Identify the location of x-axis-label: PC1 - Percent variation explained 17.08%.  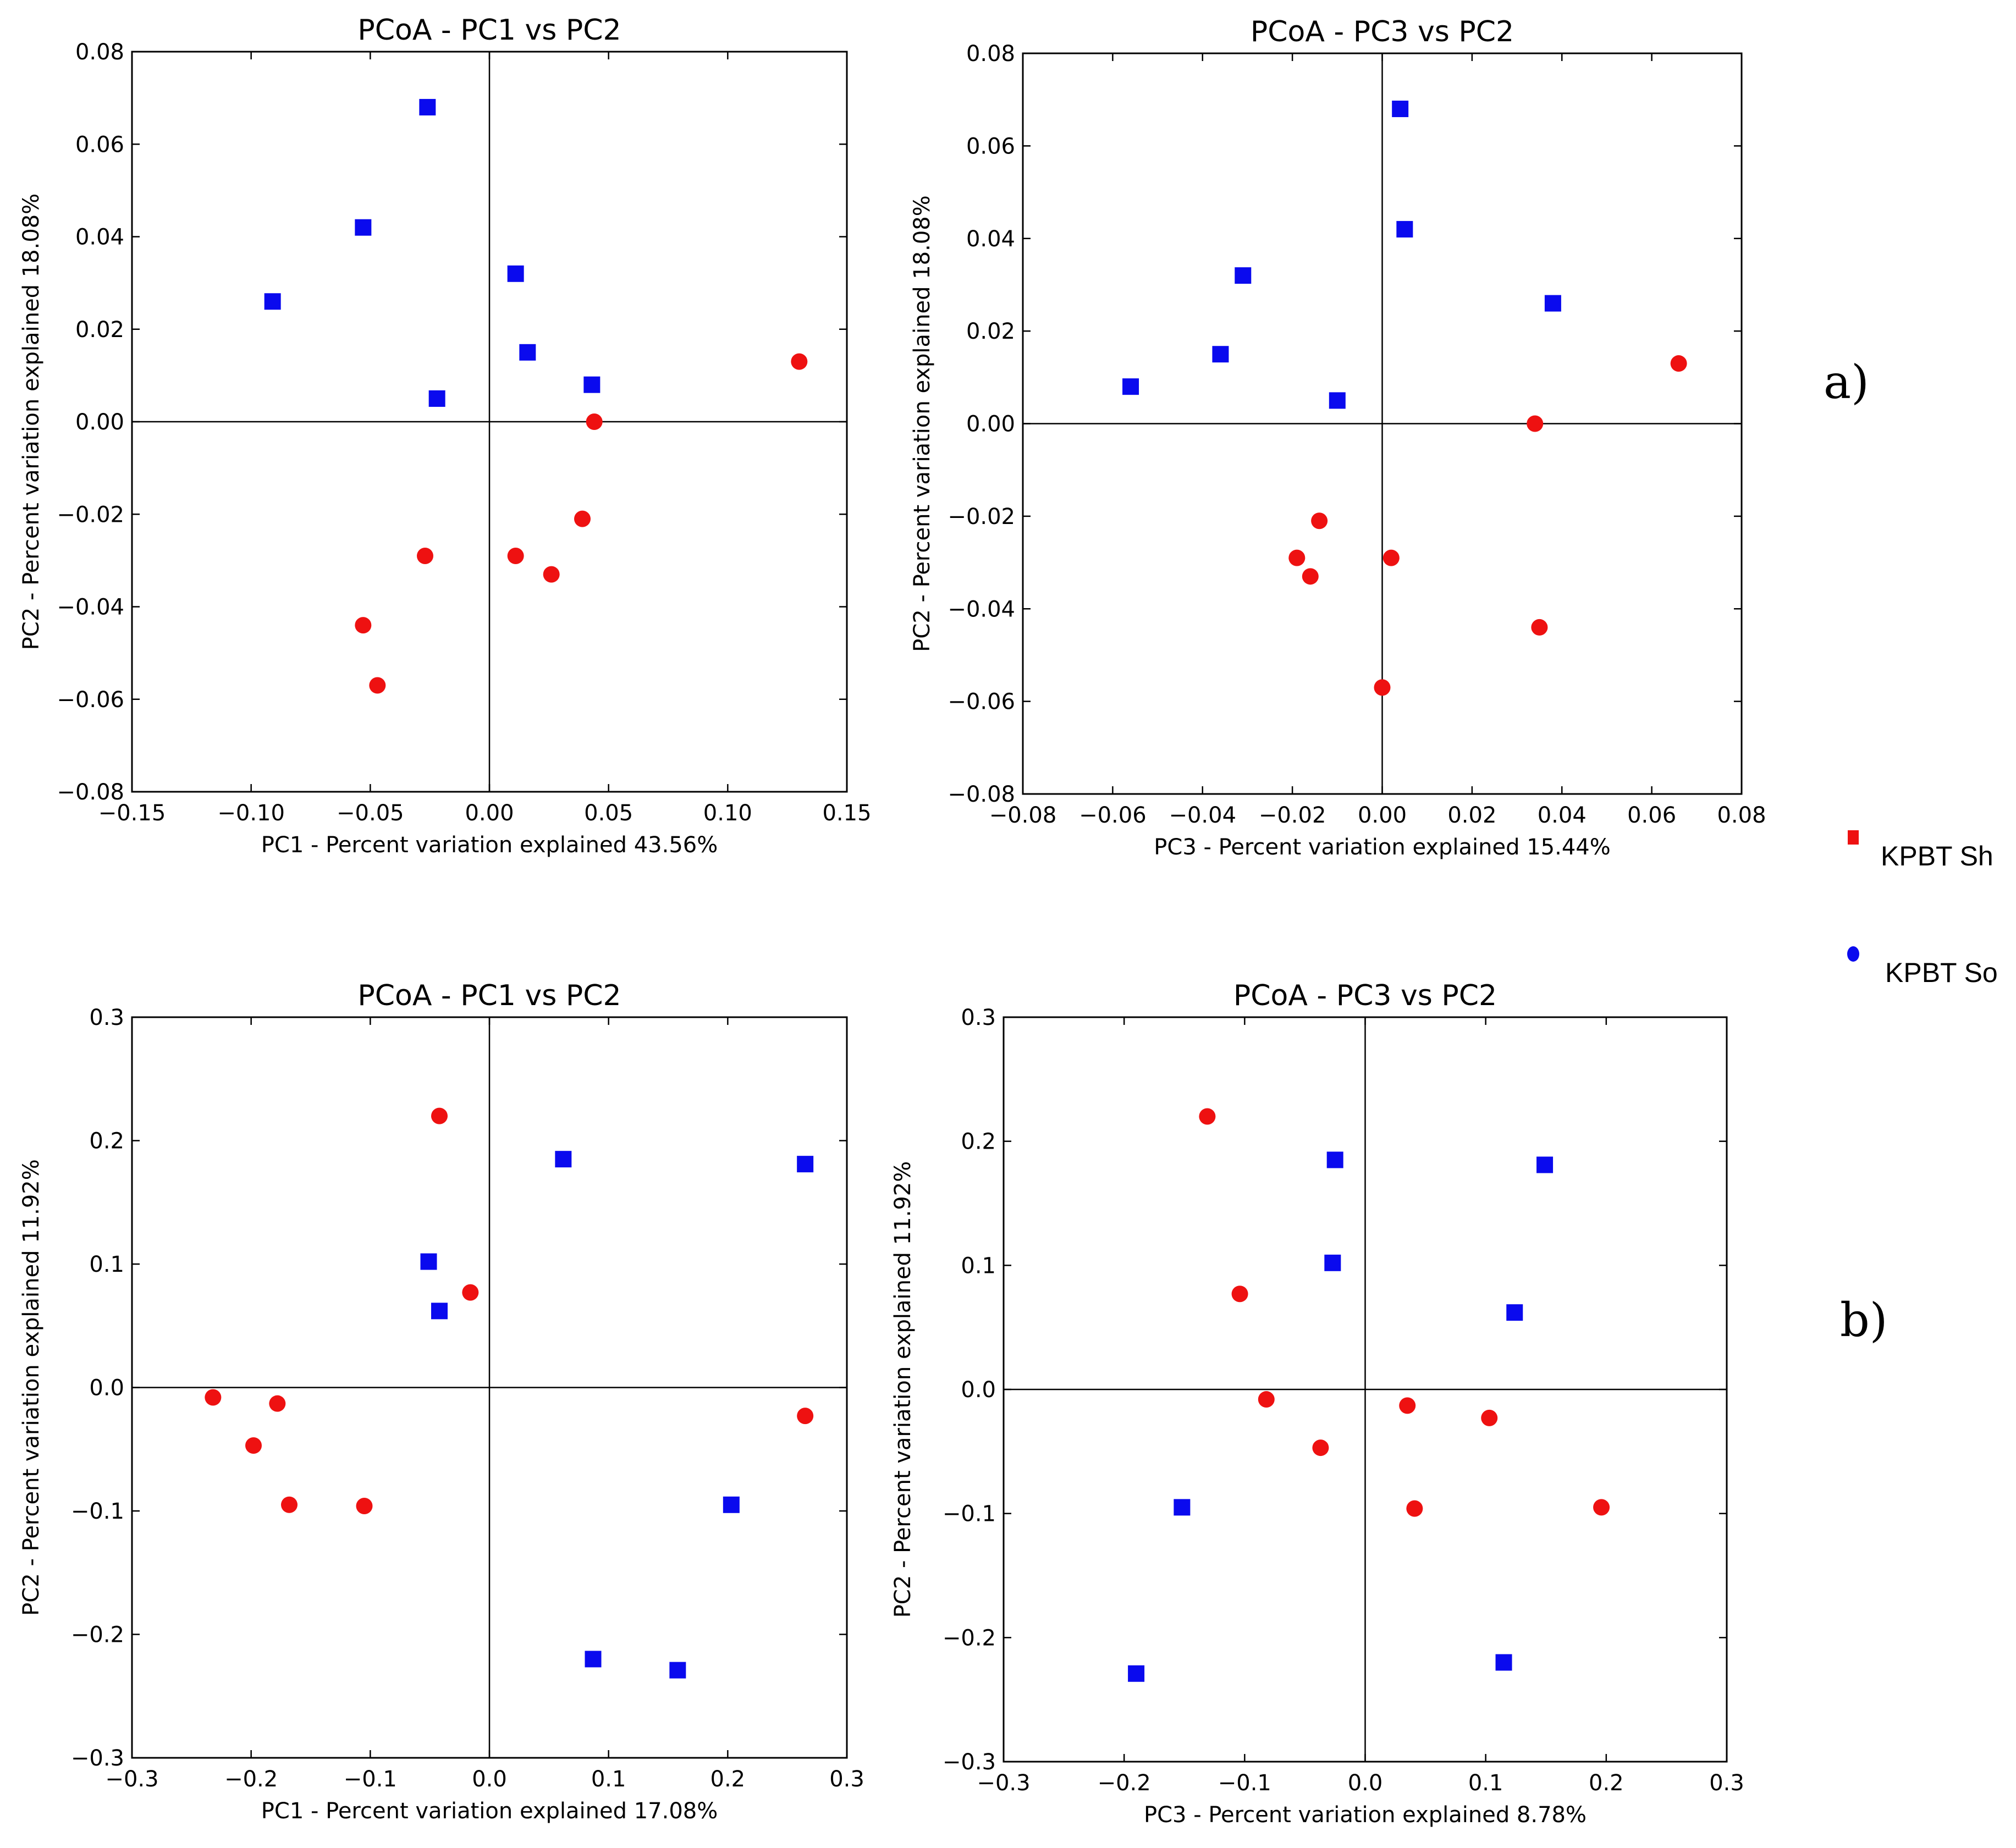
(489, 1812).